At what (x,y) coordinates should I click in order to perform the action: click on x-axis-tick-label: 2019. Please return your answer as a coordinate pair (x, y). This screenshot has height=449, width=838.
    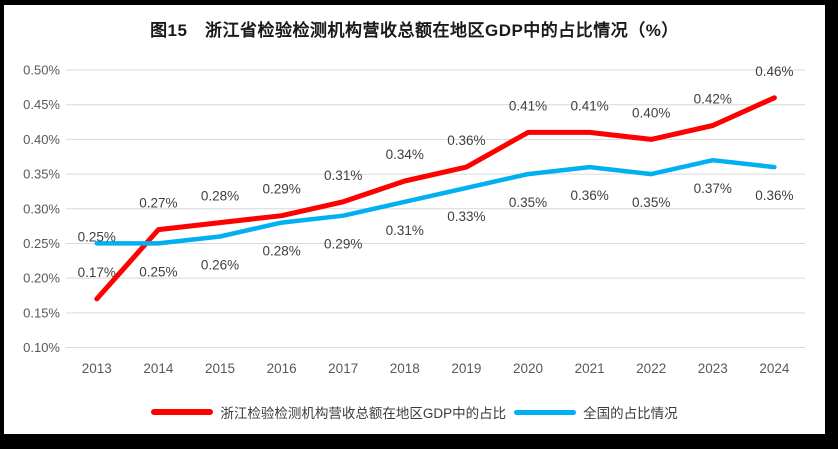
    Looking at the image, I should click on (466, 368).